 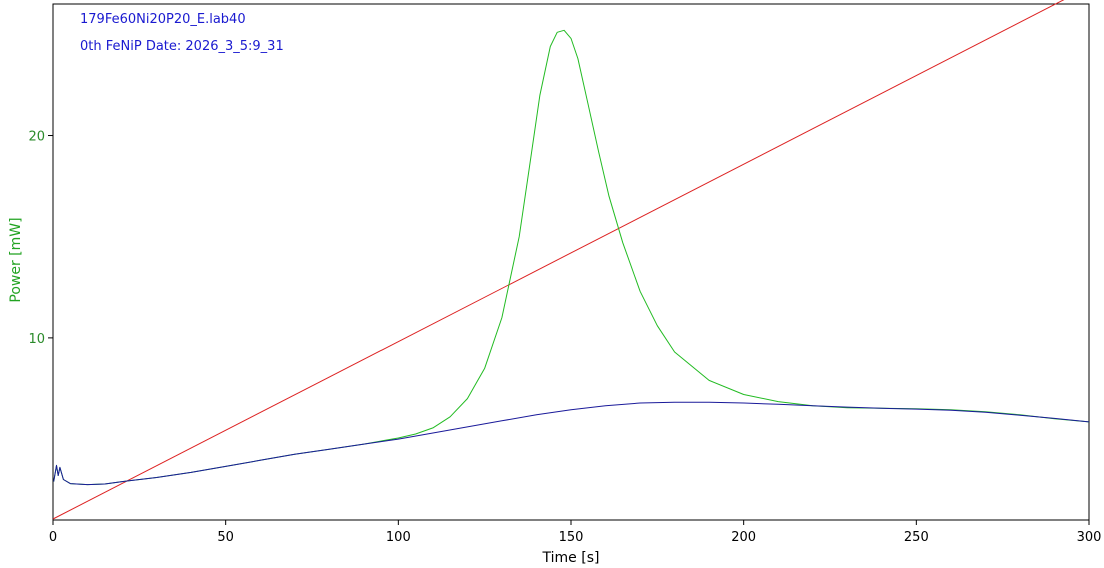 What do you see at coordinates (40, 238) in the screenshot?
I see `y-axis-ticks: 10 20` at bounding box center [40, 238].